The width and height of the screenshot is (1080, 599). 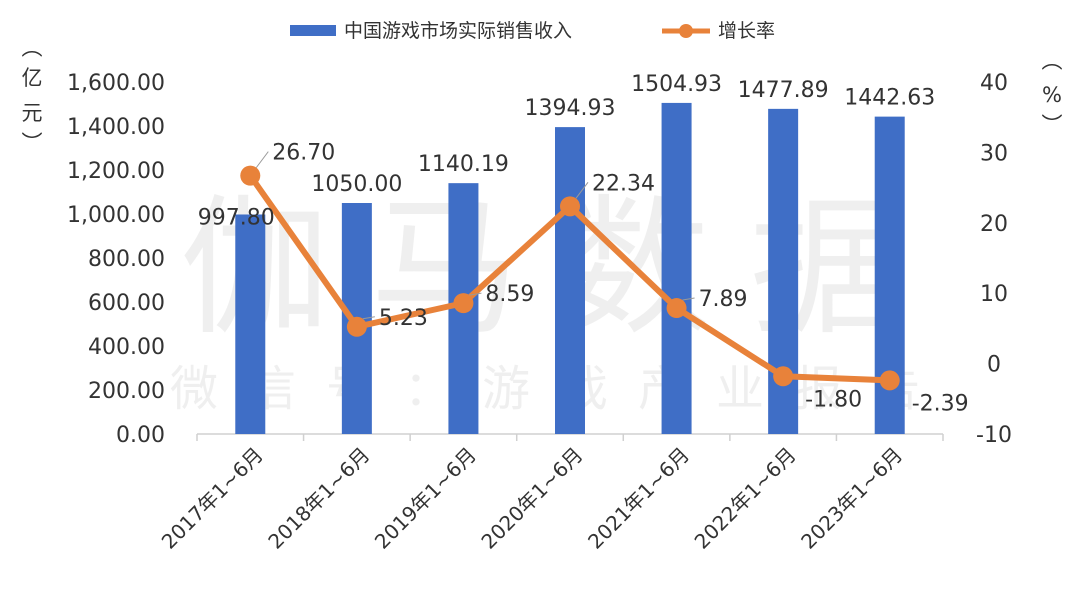 I want to click on right-tick-label: 20, so click(x=994, y=224).